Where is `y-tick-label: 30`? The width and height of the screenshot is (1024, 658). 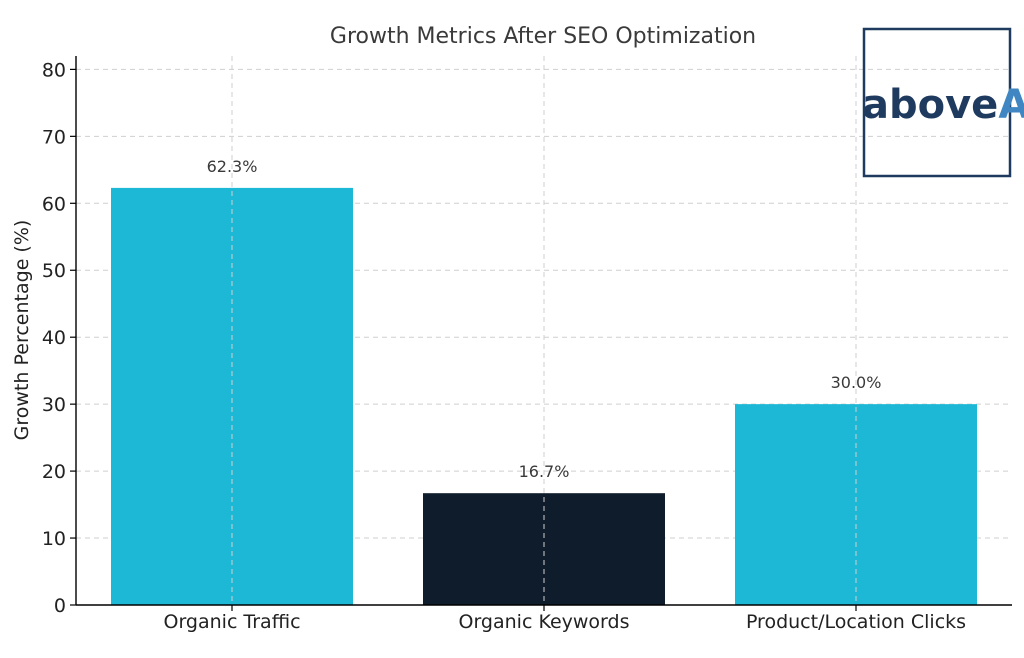 y-tick-label: 30 is located at coordinates (54, 405).